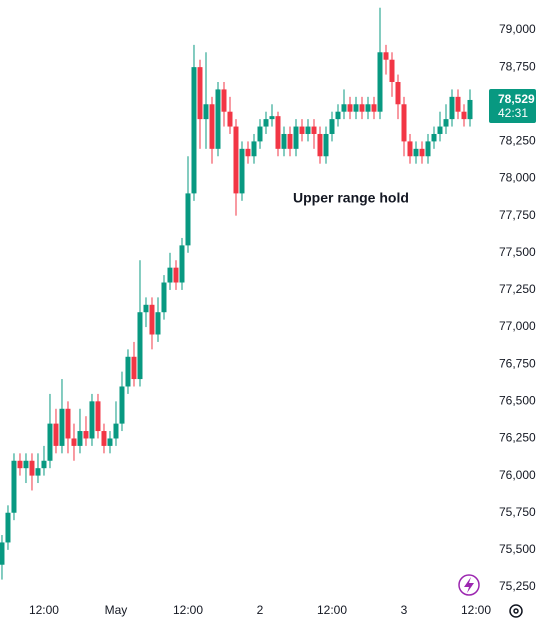 The image size is (539, 623). Describe the element at coordinates (517, 289) in the screenshot. I see `y-tick-label: 77,250` at that location.